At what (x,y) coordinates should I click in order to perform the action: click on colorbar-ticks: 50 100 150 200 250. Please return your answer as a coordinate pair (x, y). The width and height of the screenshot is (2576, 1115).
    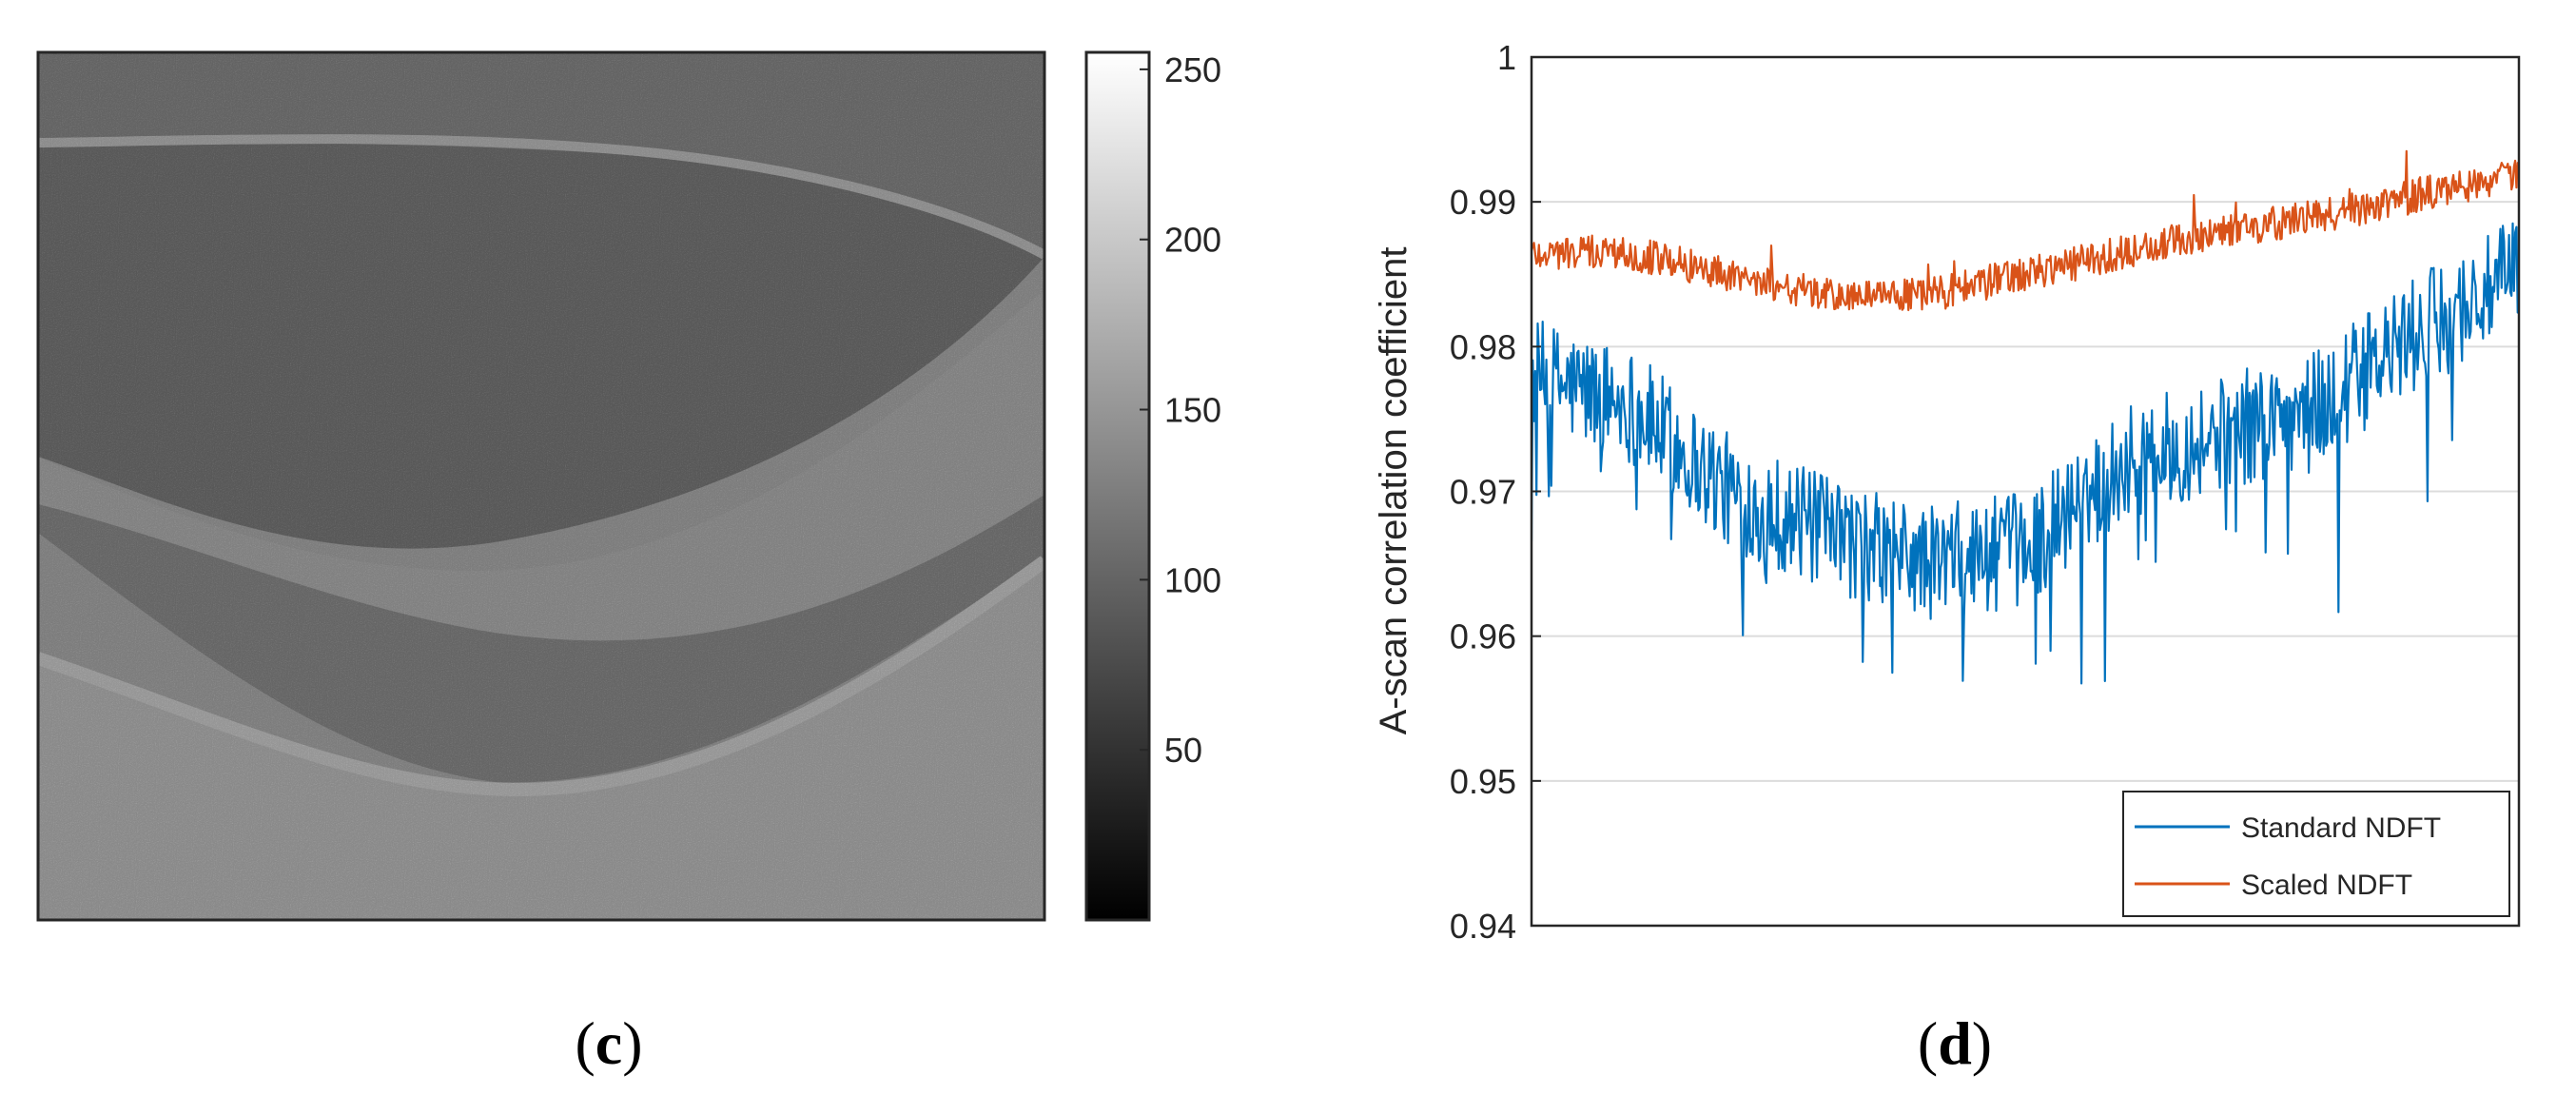
    Looking at the image, I should click on (1181, 410).